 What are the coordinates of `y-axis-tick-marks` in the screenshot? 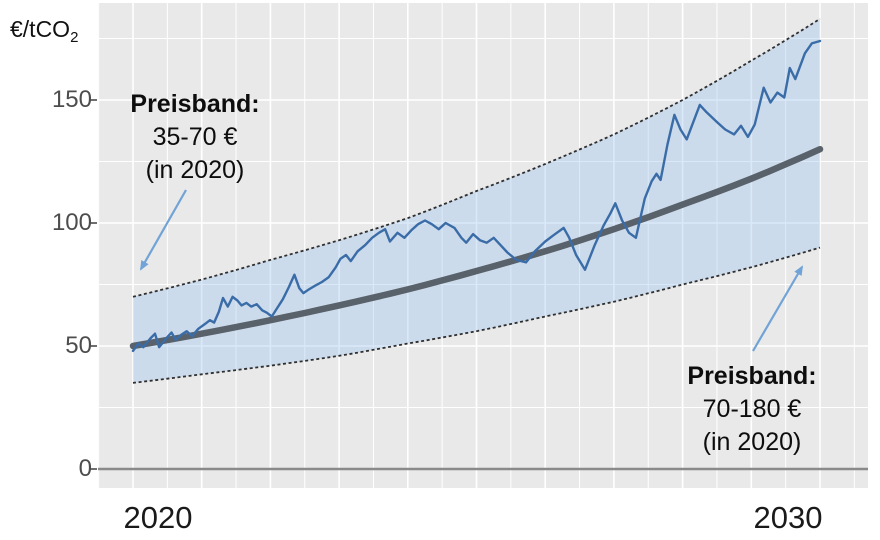 It's located at (93, 284).